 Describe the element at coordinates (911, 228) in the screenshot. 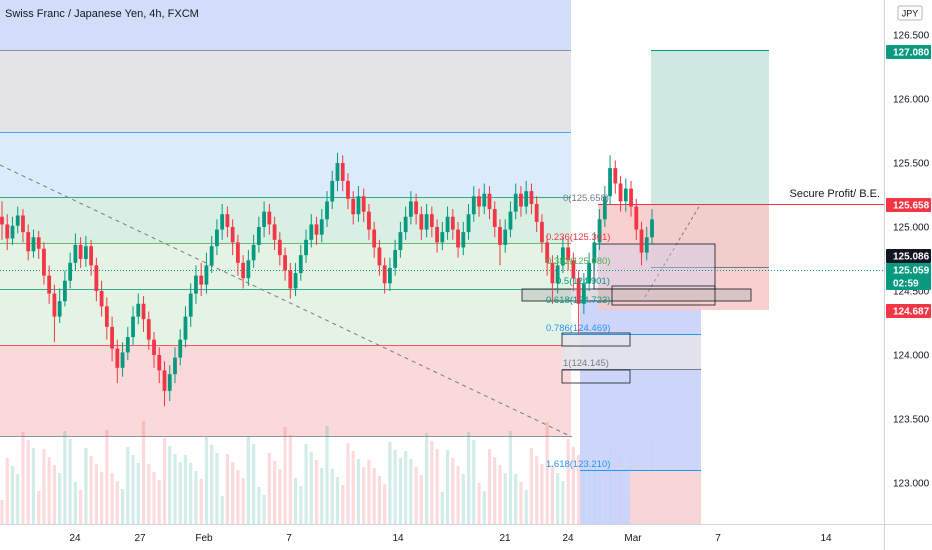

I see `price-tick-label: 125.000` at that location.